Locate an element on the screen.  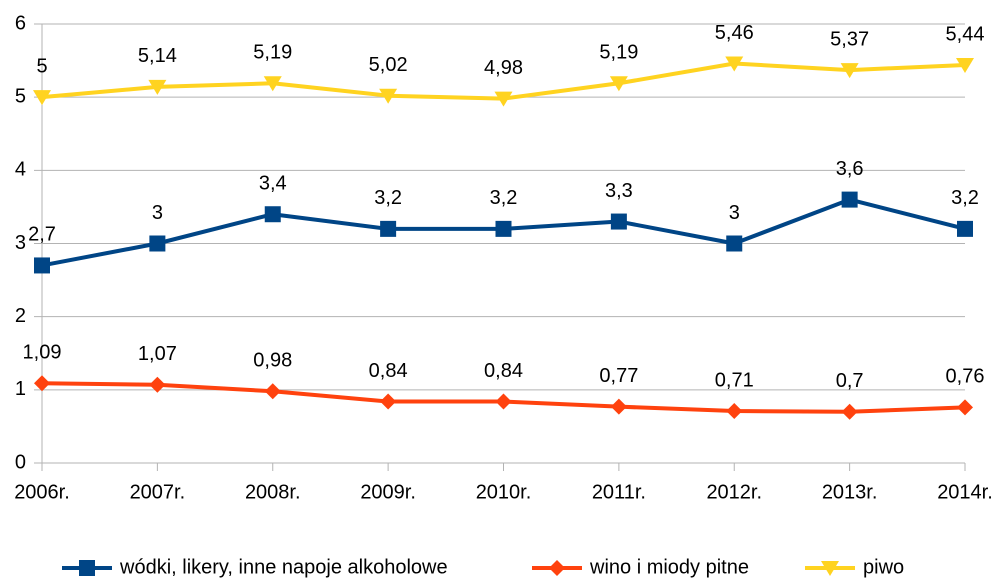
y-tick-label: 0 is located at coordinates (20, 462).